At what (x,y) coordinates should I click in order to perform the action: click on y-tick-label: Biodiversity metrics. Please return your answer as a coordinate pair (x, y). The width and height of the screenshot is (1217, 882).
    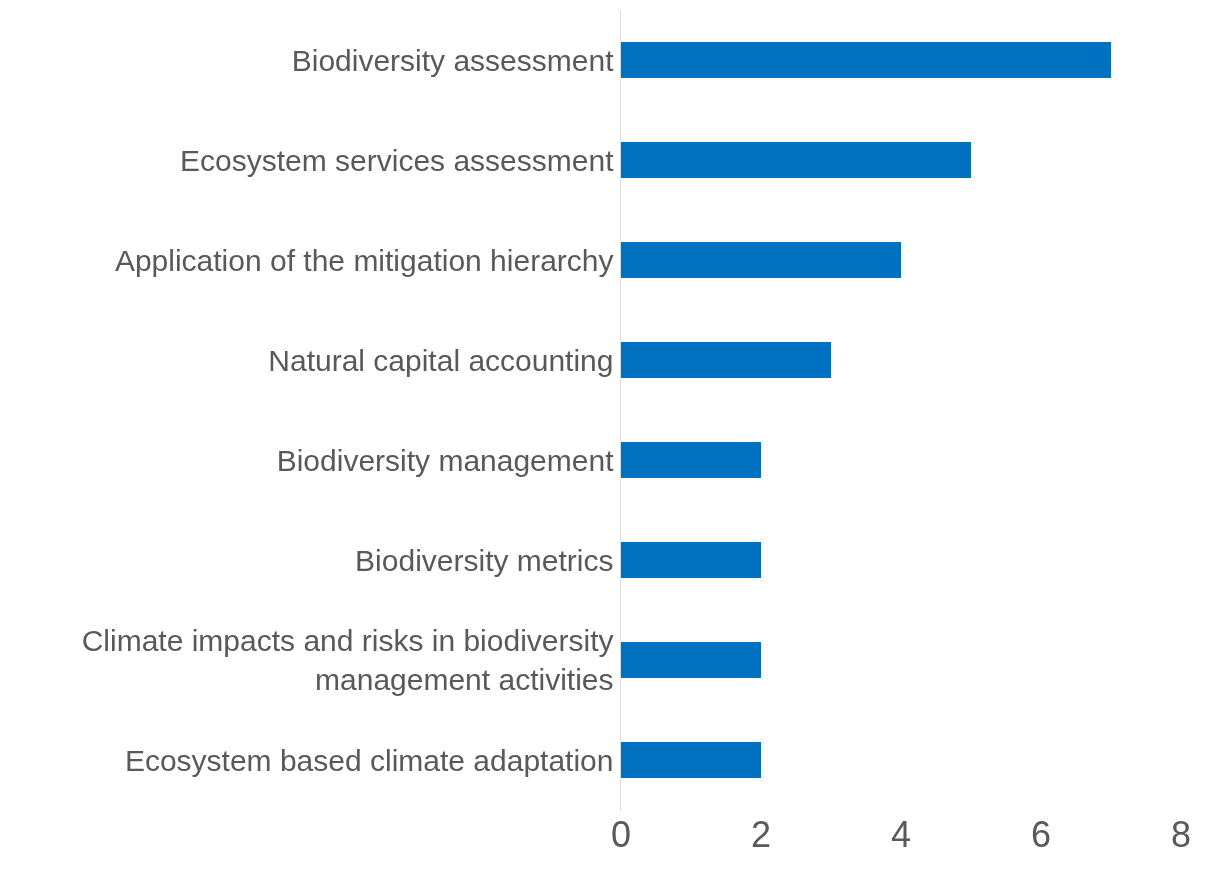
    Looking at the image, I should click on (484, 560).